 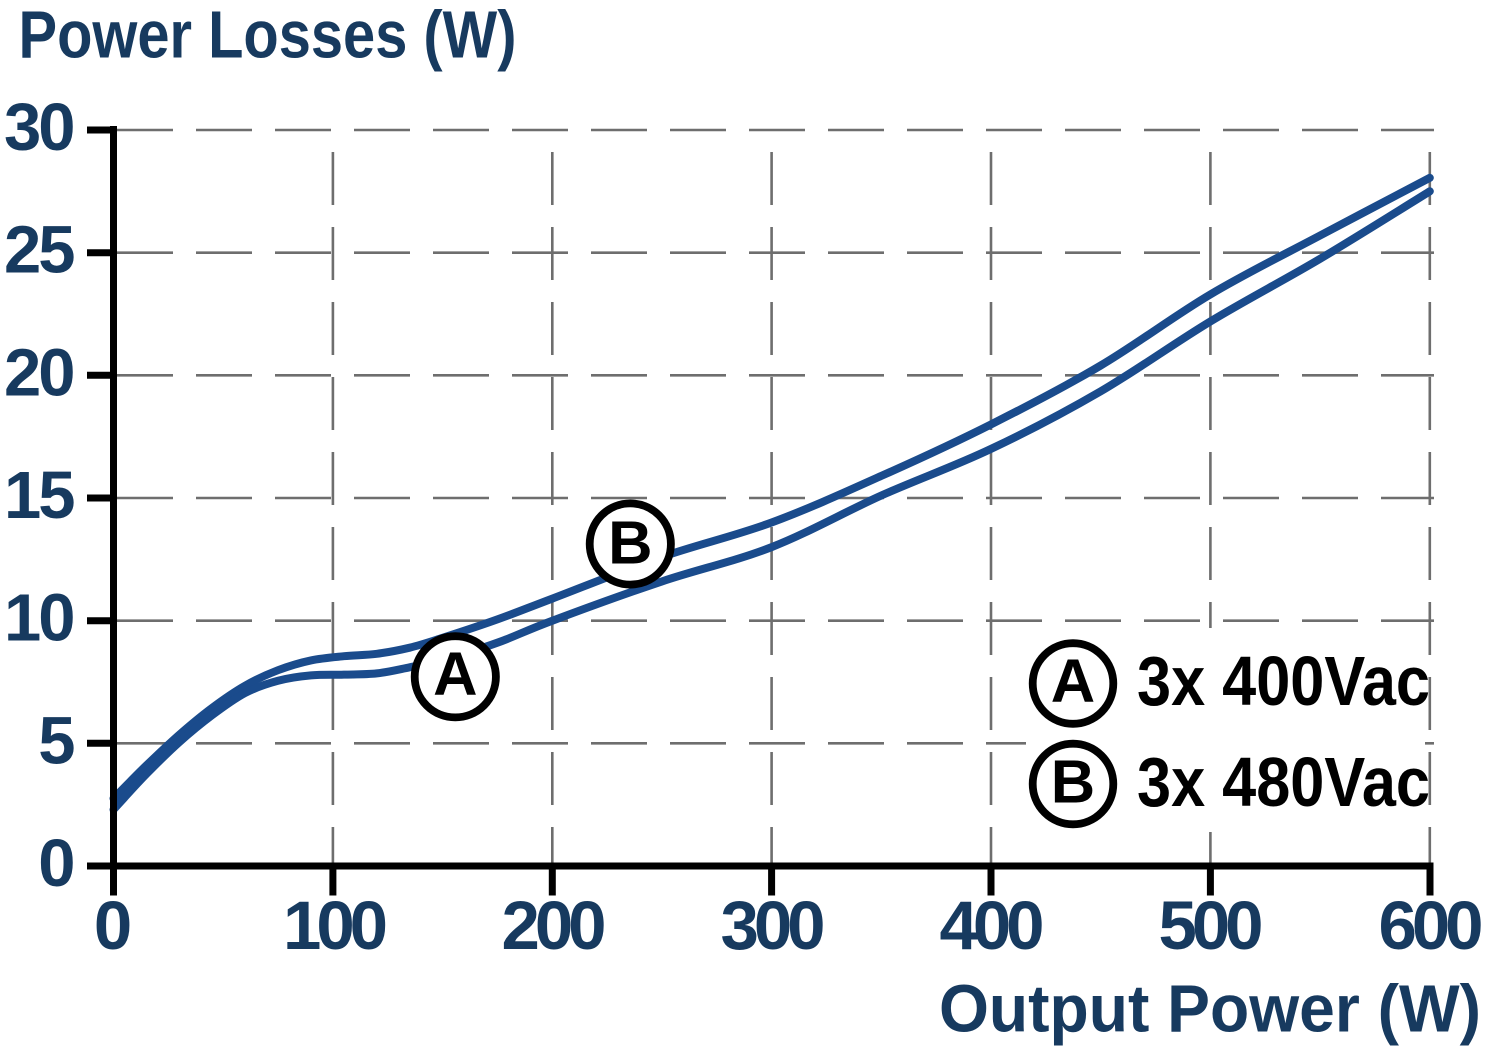 I want to click on svg-text: 15, so click(x=40, y=495).